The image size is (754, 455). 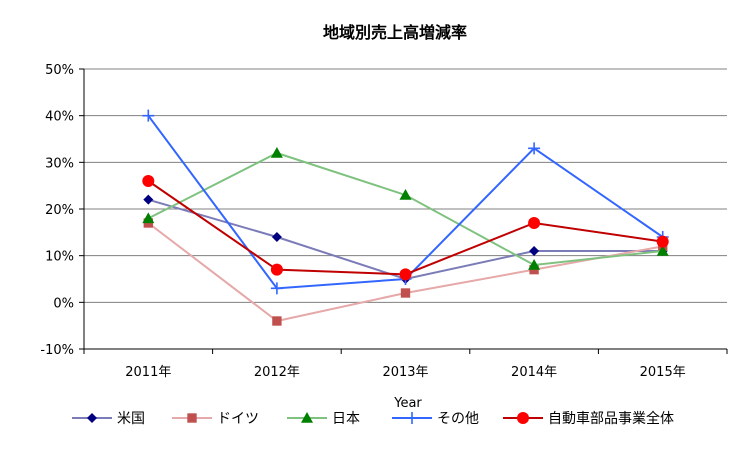 What do you see at coordinates (277, 372) in the screenshot?
I see `x-tick-label: 2012年` at bounding box center [277, 372].